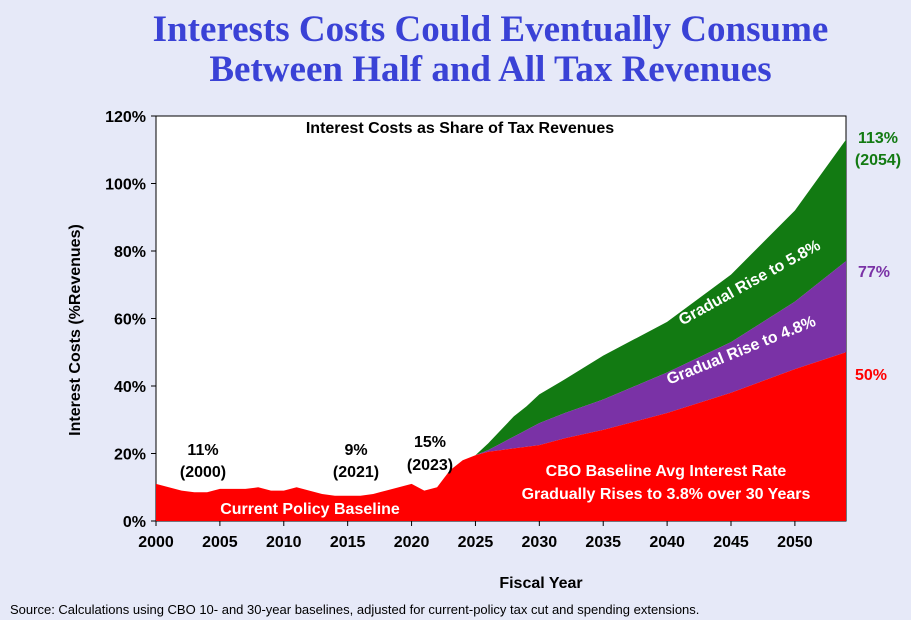  I want to click on y-tick-label: 100%, so click(125, 185).